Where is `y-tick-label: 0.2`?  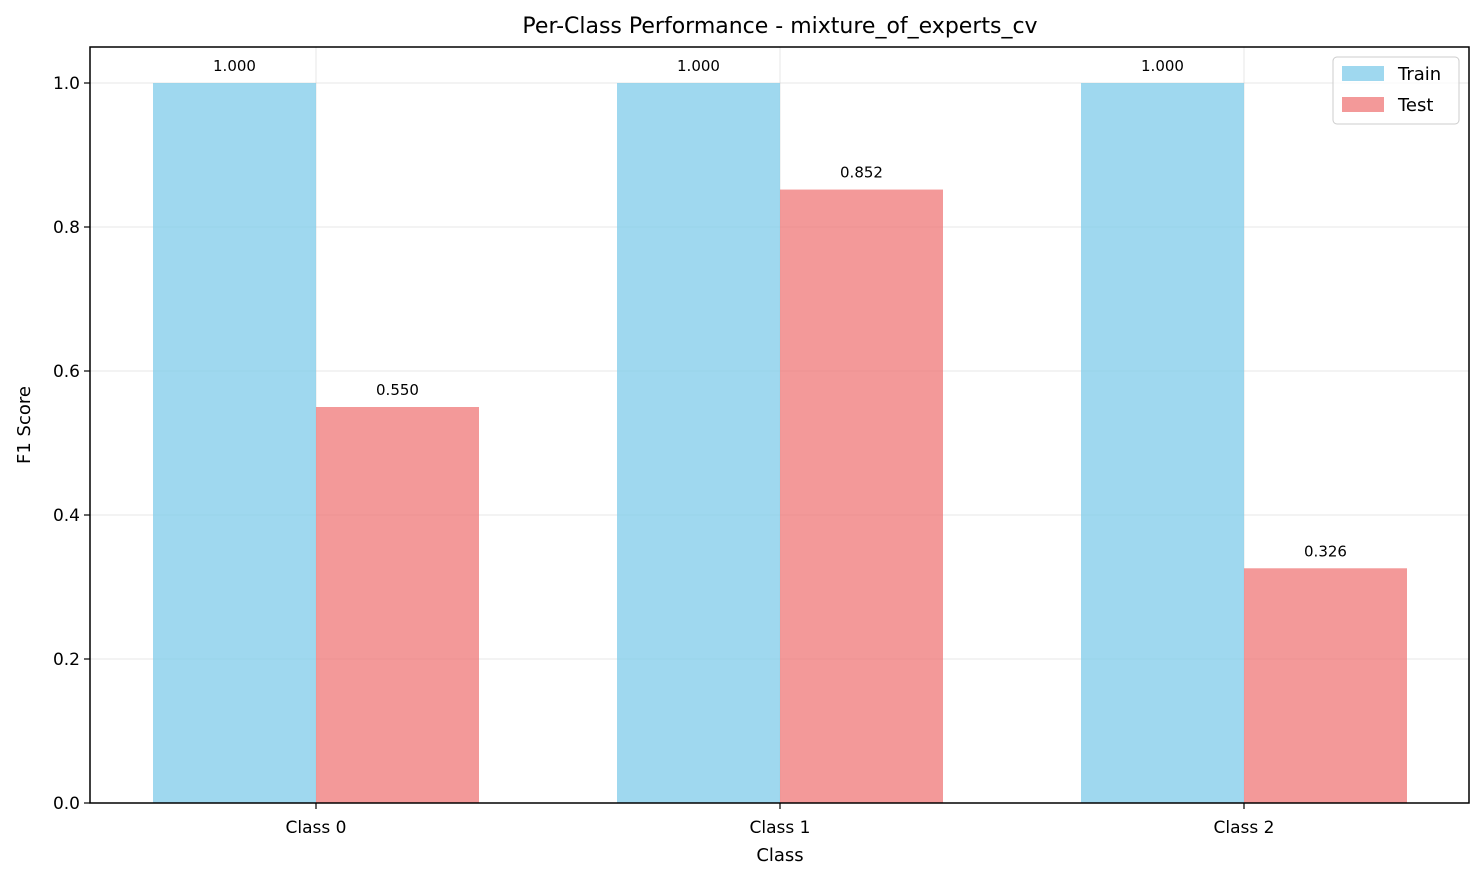
y-tick-label: 0.2 is located at coordinates (66, 660).